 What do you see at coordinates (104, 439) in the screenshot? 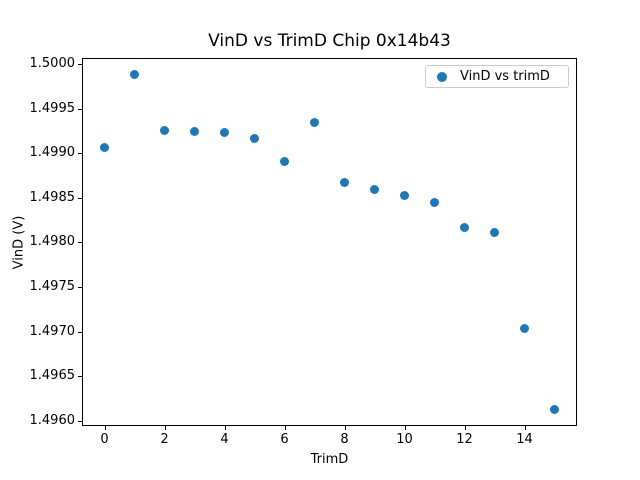
I see `x-tick-label: 0` at bounding box center [104, 439].